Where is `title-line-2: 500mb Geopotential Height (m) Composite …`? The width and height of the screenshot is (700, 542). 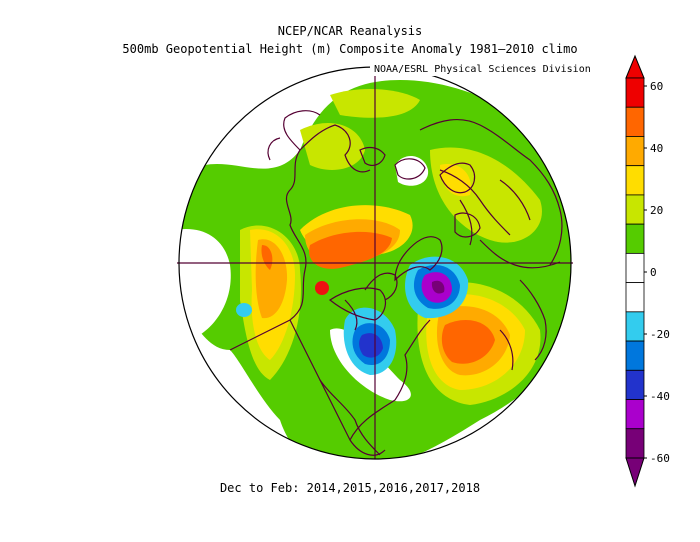
title-line-2: 500mb Geopotential Height (m) Composite … is located at coordinates (350, 49).